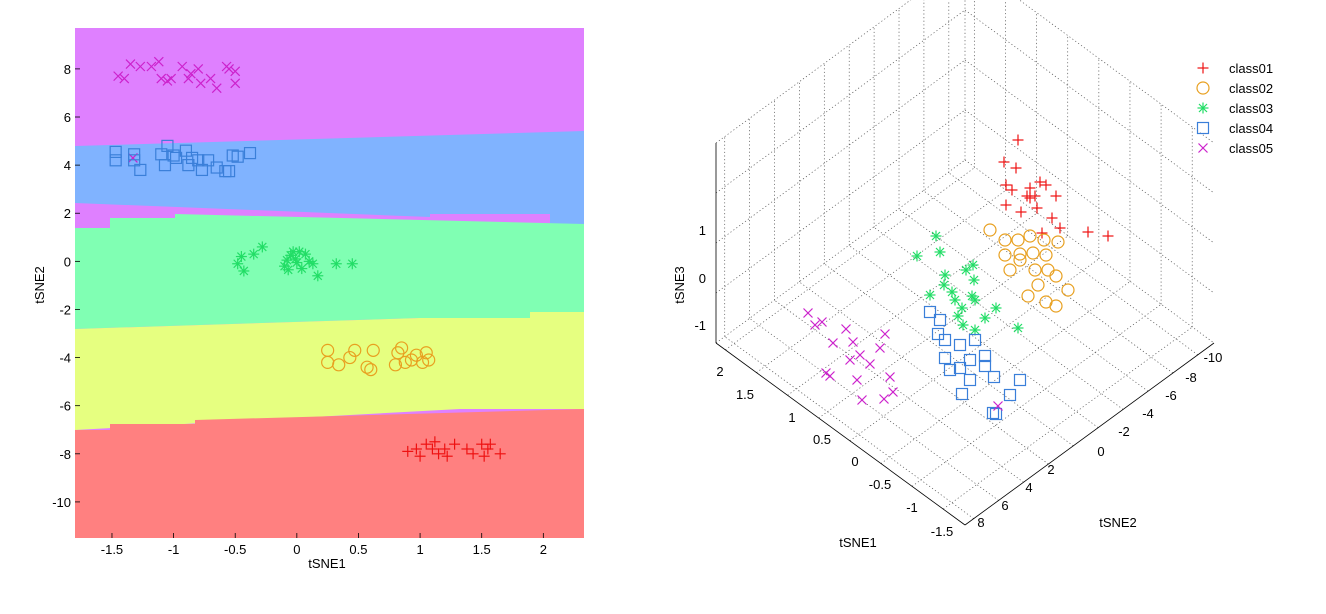 The height and width of the screenshot is (614, 1326). Describe the element at coordinates (1191, 377) in the screenshot. I see `right-y-tick-label: -8` at that location.